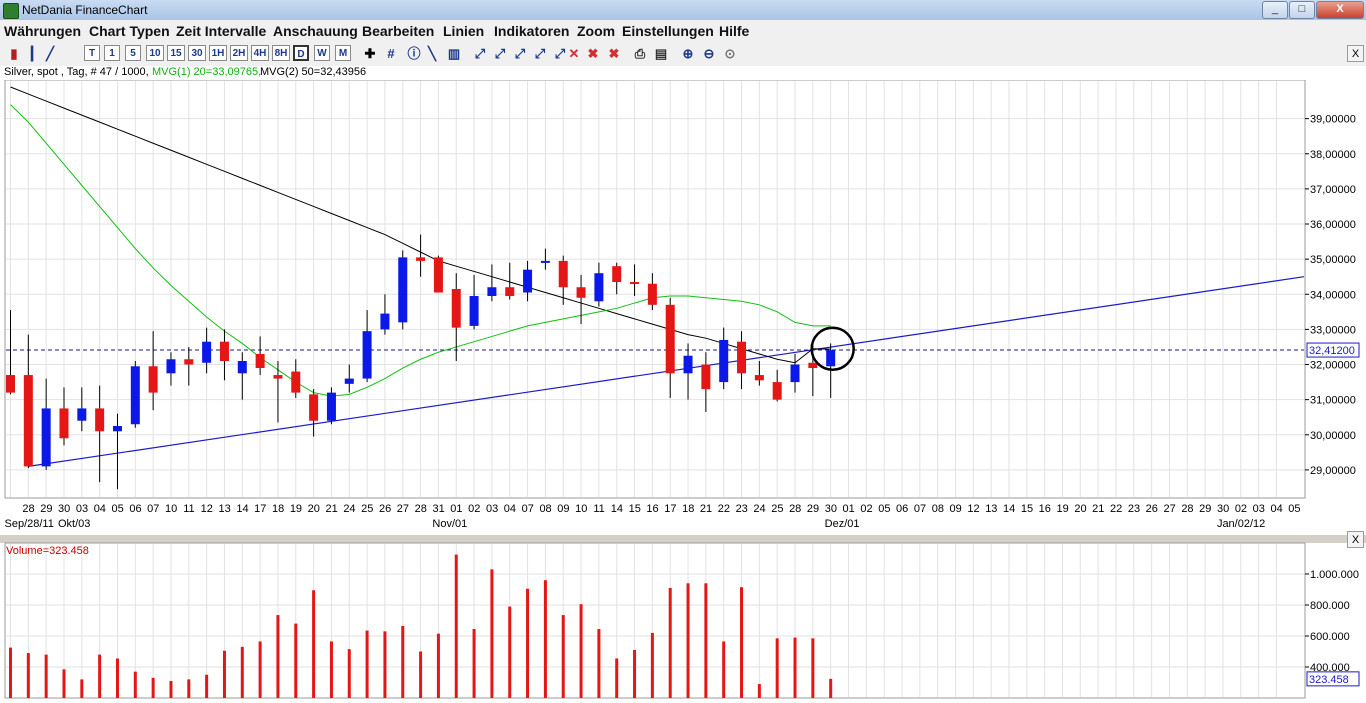  Describe the element at coordinates (414, 53) in the screenshot. I see `info-icon: ⓘ` at that location.